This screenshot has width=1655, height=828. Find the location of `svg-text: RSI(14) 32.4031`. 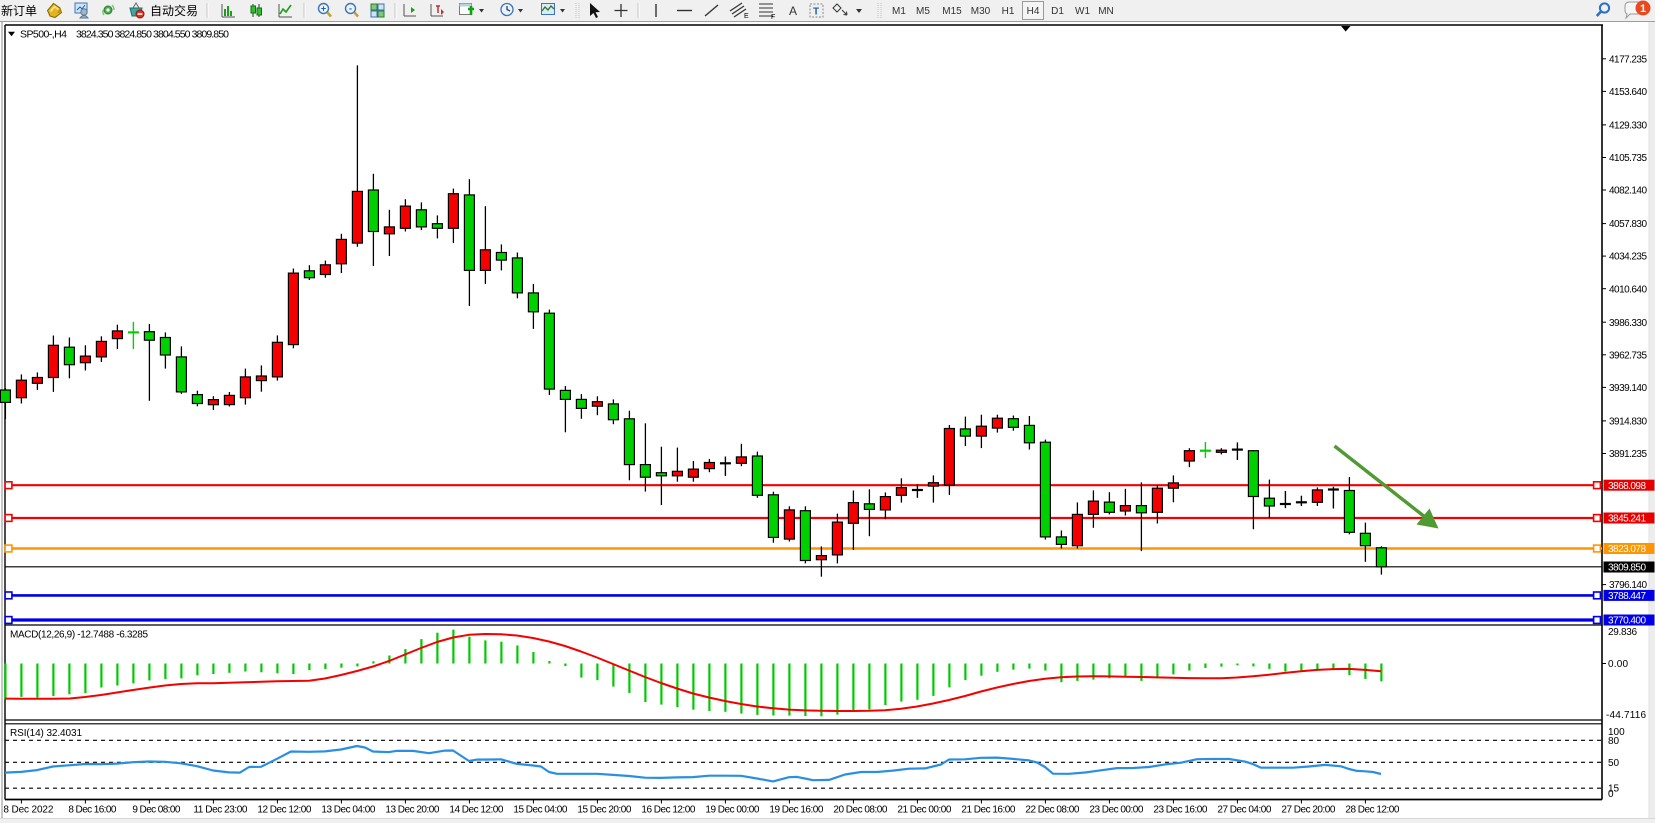

svg-text: RSI(14) 32.4031 is located at coordinates (46, 733).